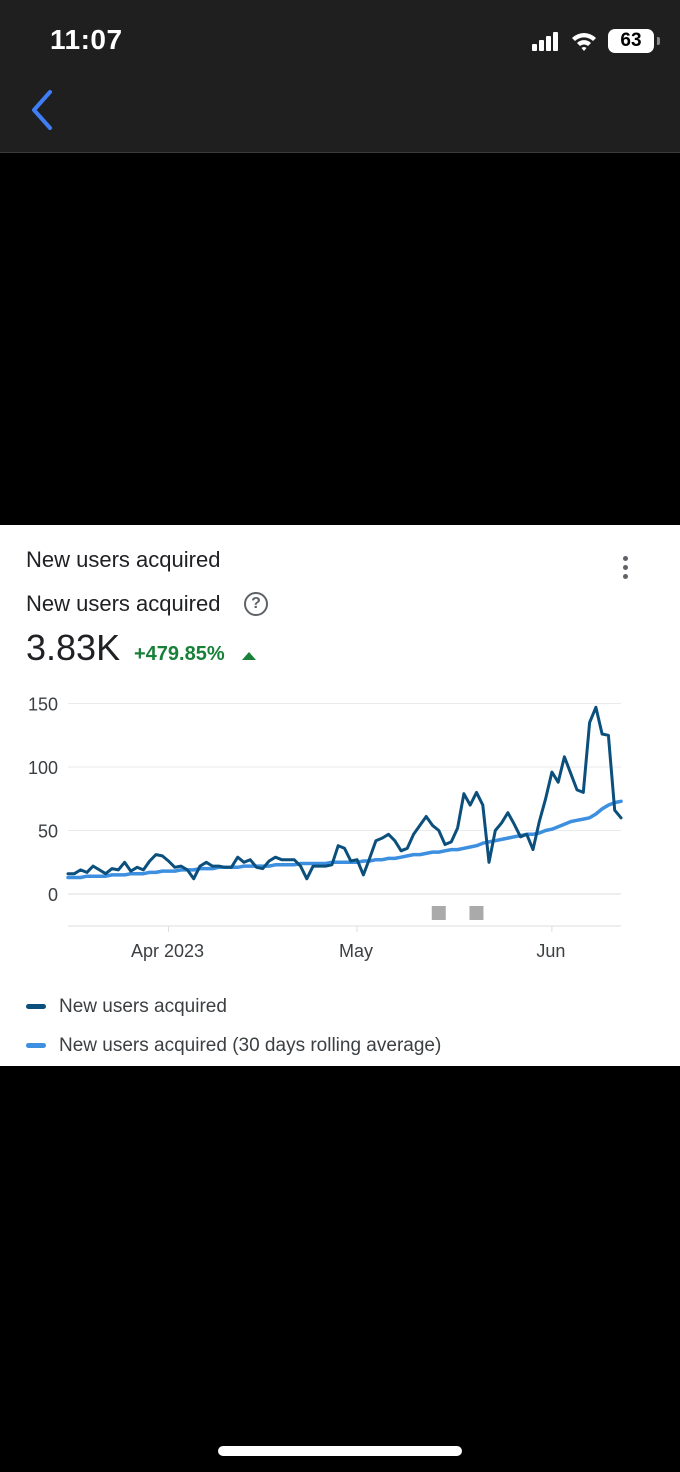 Image resolution: width=680 pixels, height=1472 pixels. I want to click on x-tick-label: Apr 2023, so click(167, 951).